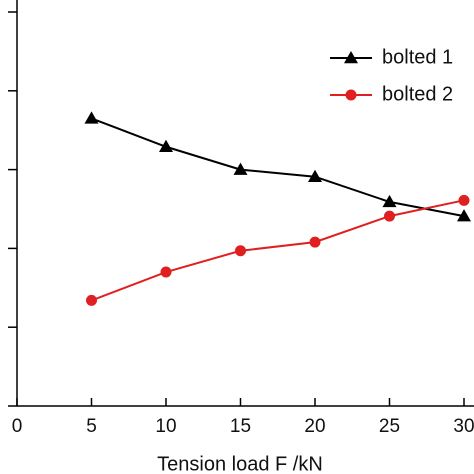 The width and height of the screenshot is (474, 474). I want to click on x-tick-label: 30, so click(463, 426).